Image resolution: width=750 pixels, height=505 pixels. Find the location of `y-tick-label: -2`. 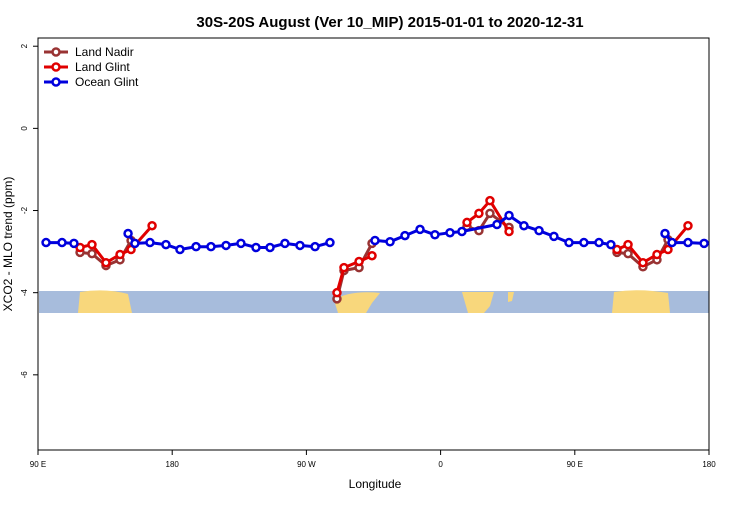

y-tick-label: -2 is located at coordinates (24, 210).